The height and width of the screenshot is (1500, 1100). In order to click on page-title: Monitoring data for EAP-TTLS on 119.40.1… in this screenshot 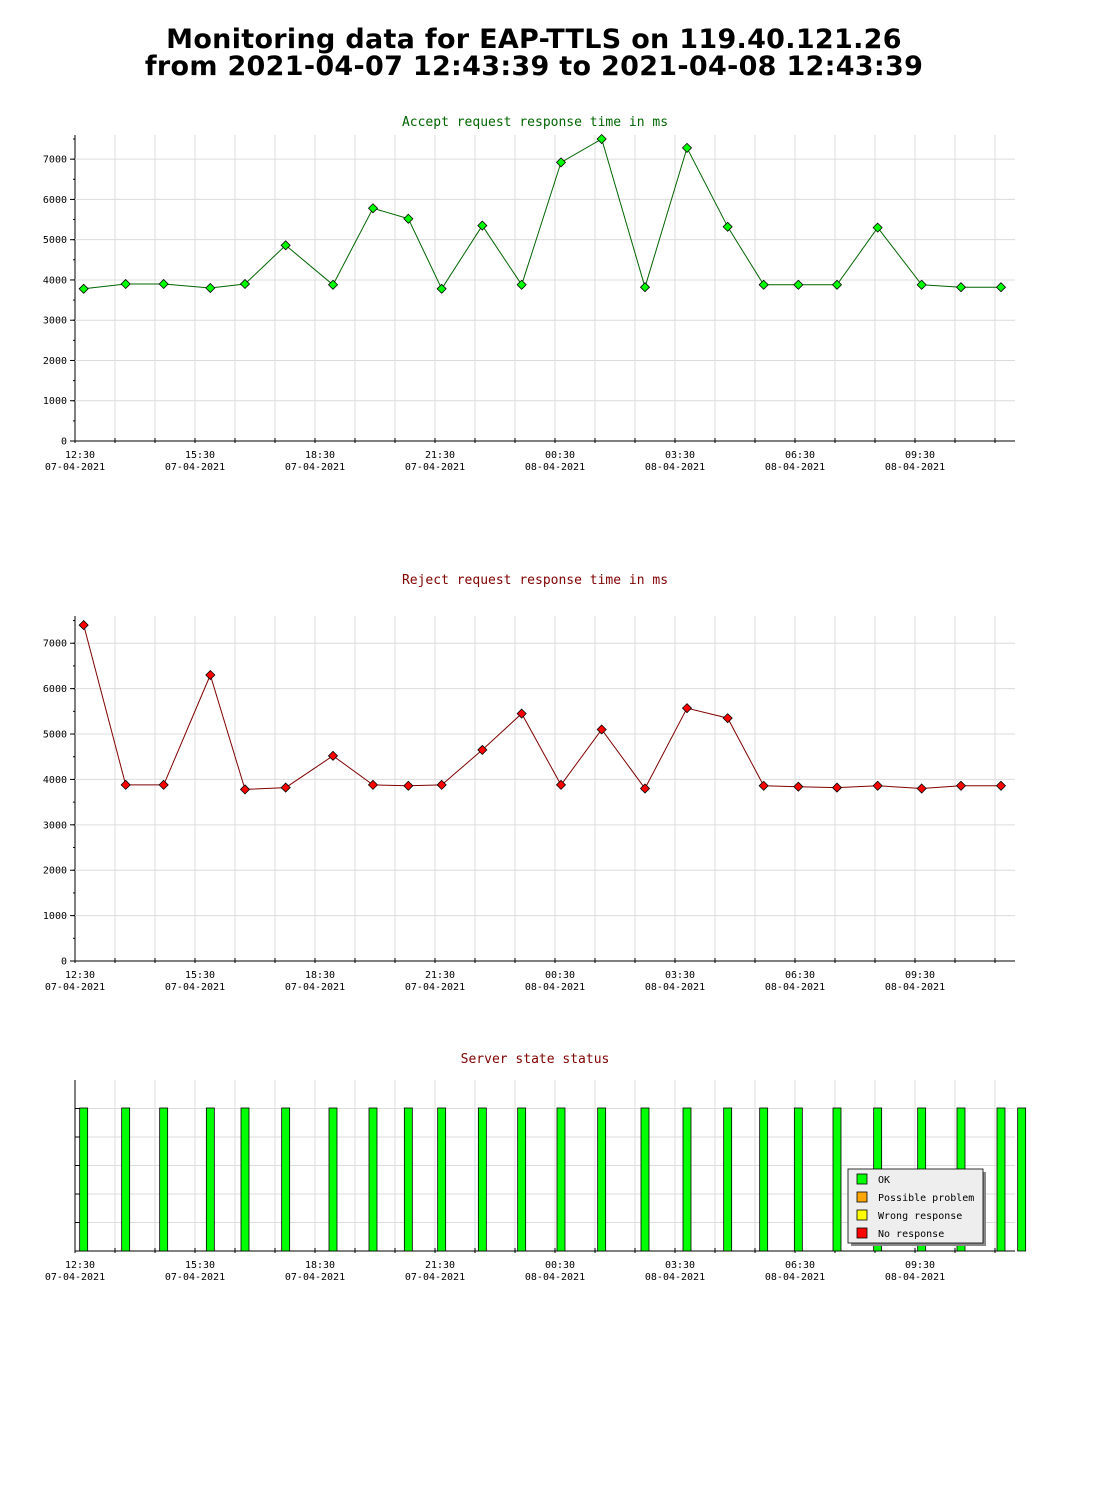, I will do `click(534, 53)`.